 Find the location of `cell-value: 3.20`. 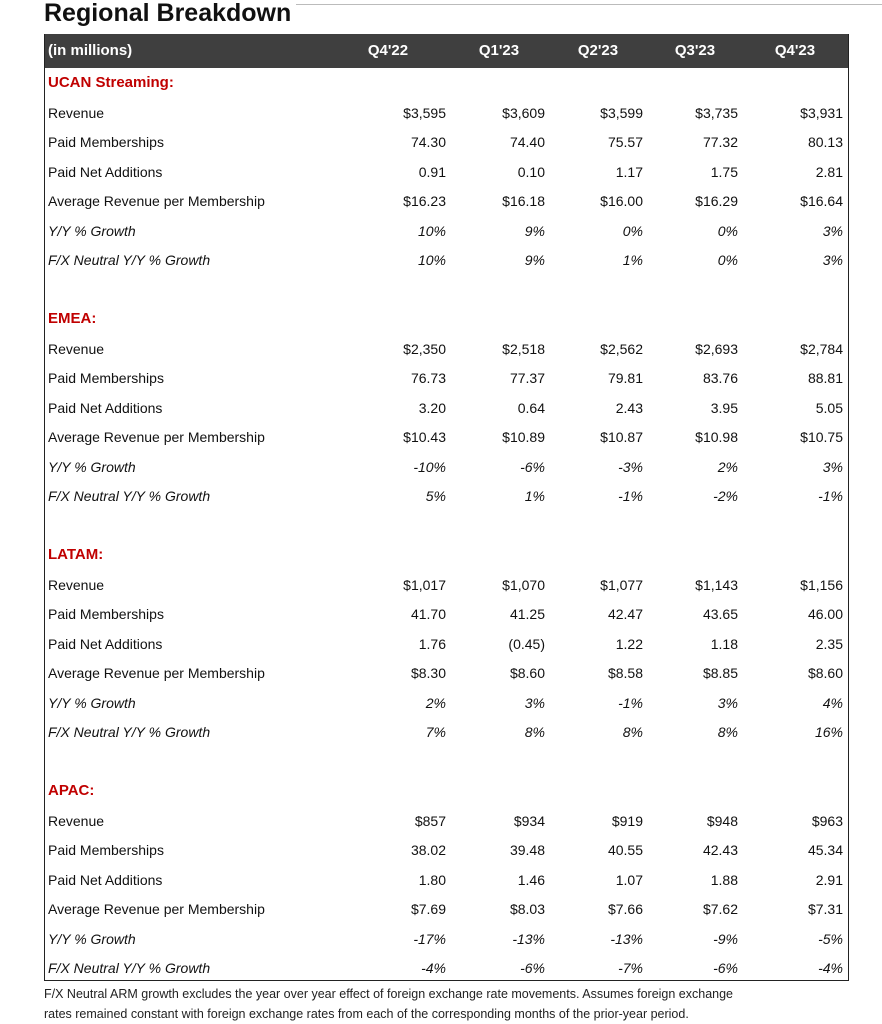

cell-value: 3.20 is located at coordinates (432, 407).